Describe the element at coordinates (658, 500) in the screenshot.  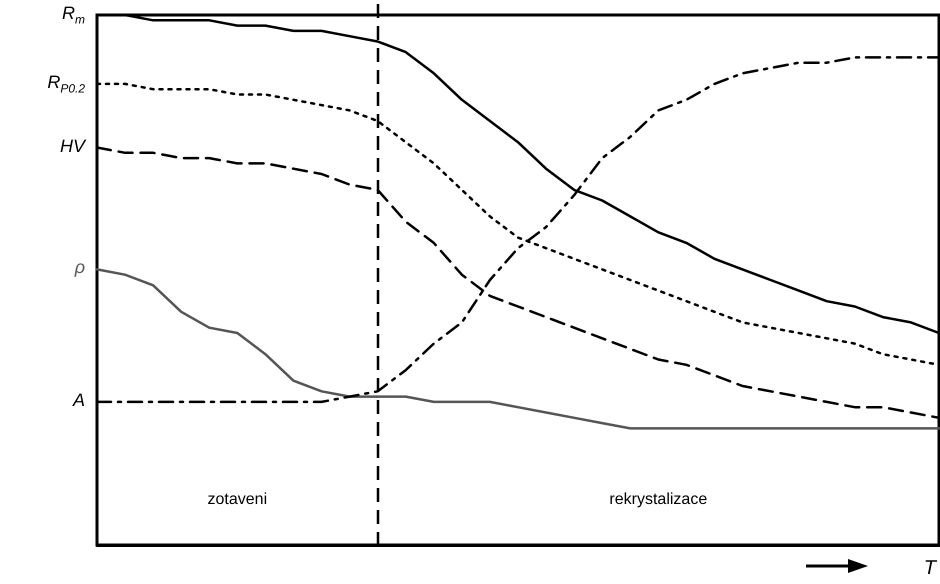
I see `annotation: rekrystalizace` at that location.